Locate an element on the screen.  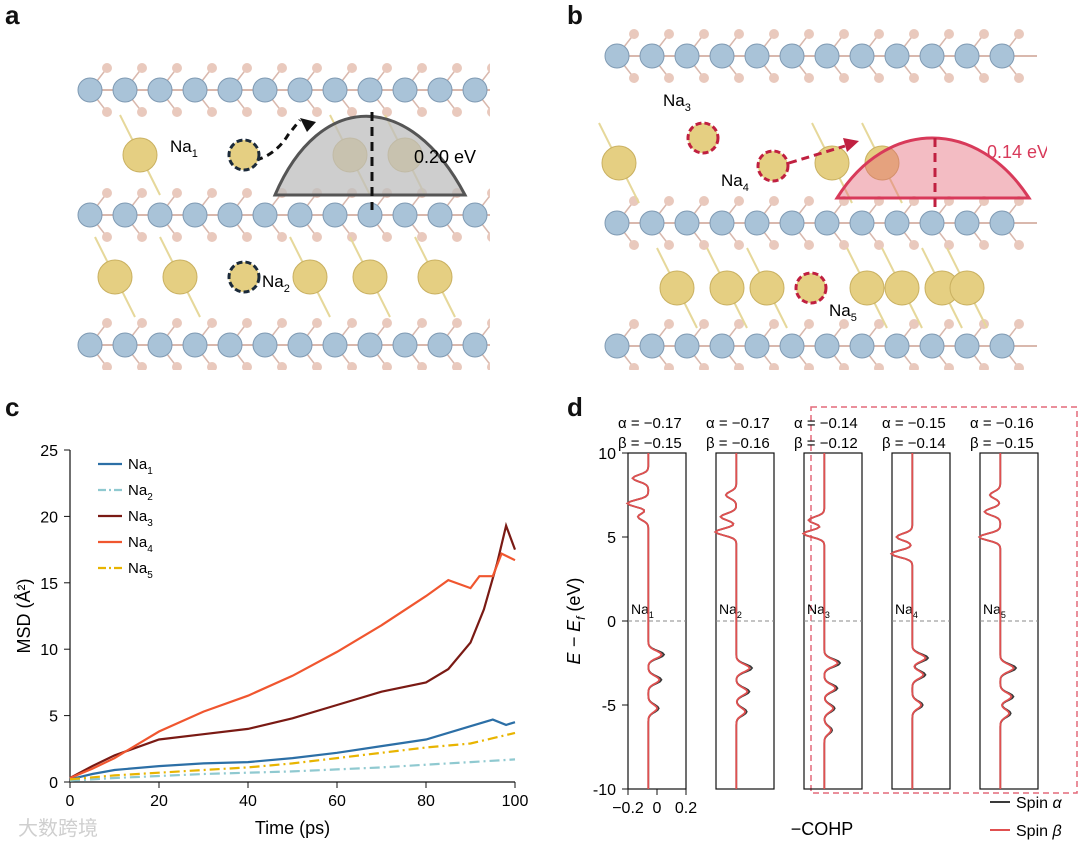
na2-label: Na2 is located at coordinates (276, 283).